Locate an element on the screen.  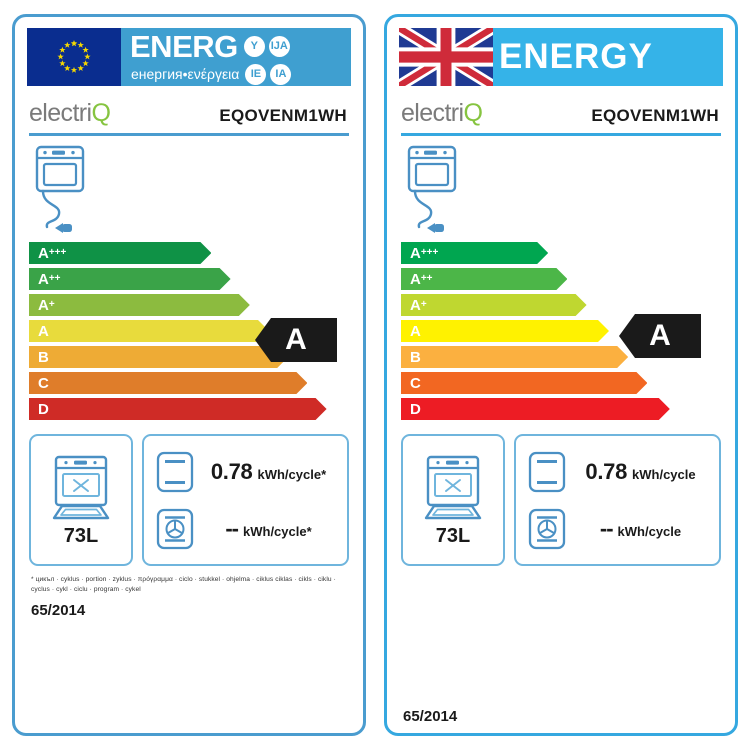
consumption-value-conventional-uk: 0.78 is located at coordinates (606, 471).